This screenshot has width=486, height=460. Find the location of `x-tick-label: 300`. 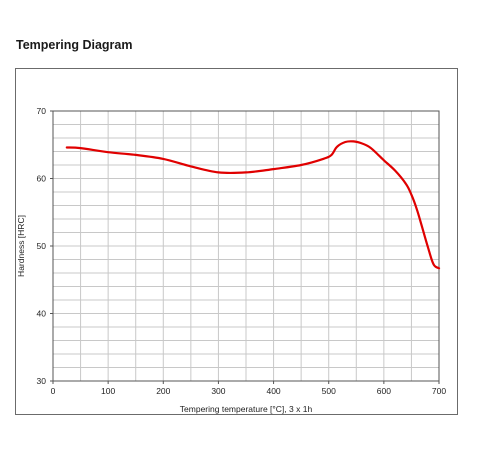

x-tick-label: 300 is located at coordinates (218, 391).